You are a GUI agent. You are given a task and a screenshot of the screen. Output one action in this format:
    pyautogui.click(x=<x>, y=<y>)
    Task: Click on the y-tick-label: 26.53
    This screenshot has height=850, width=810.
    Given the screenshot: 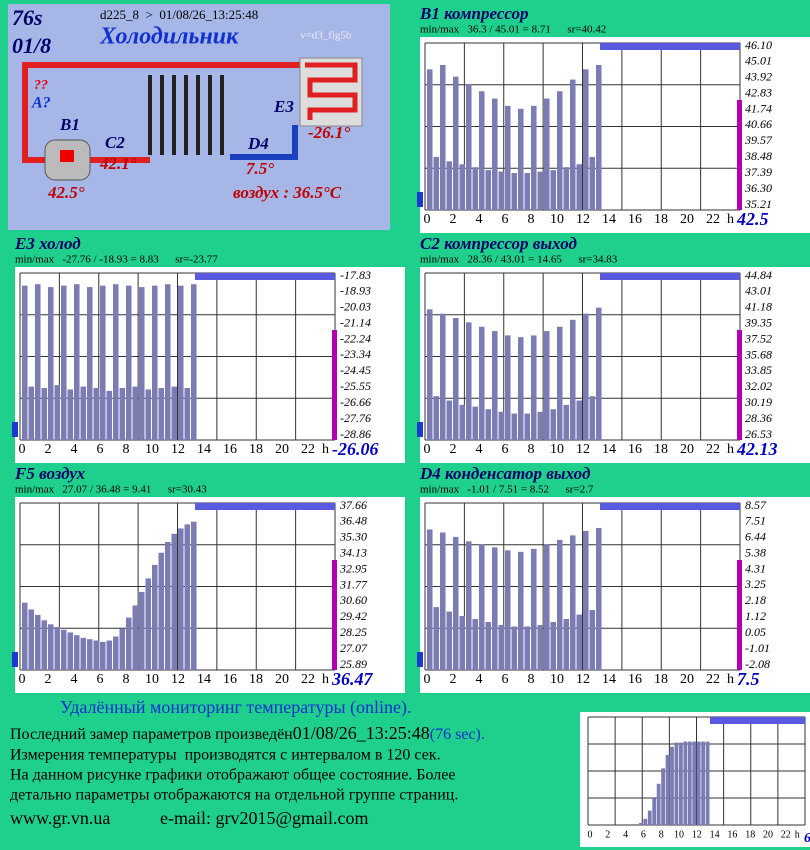 What is the action you would take?
    pyautogui.click(x=758, y=434)
    